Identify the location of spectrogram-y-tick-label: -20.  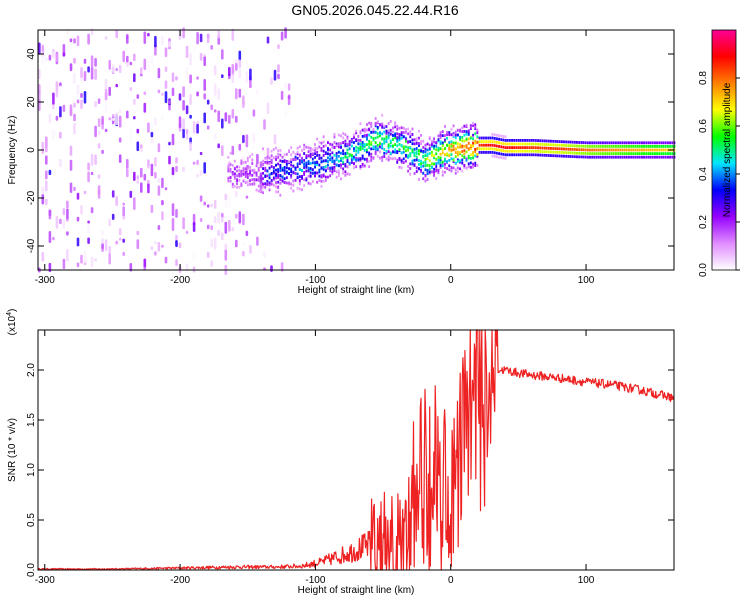
(31, 197).